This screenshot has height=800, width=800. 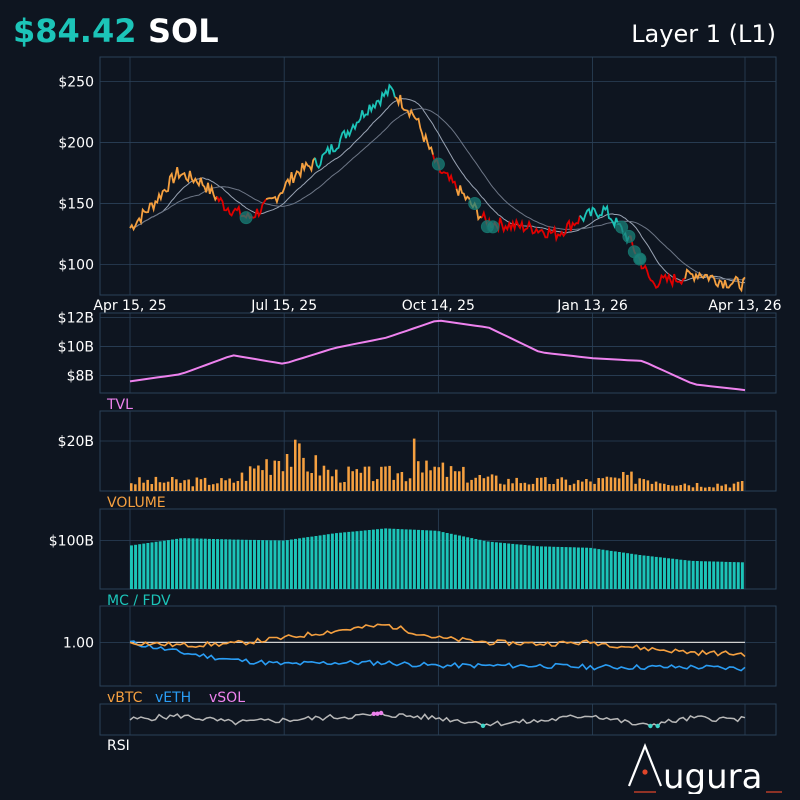 I want to click on relative-ytick-0: 1.00, so click(x=78, y=643).